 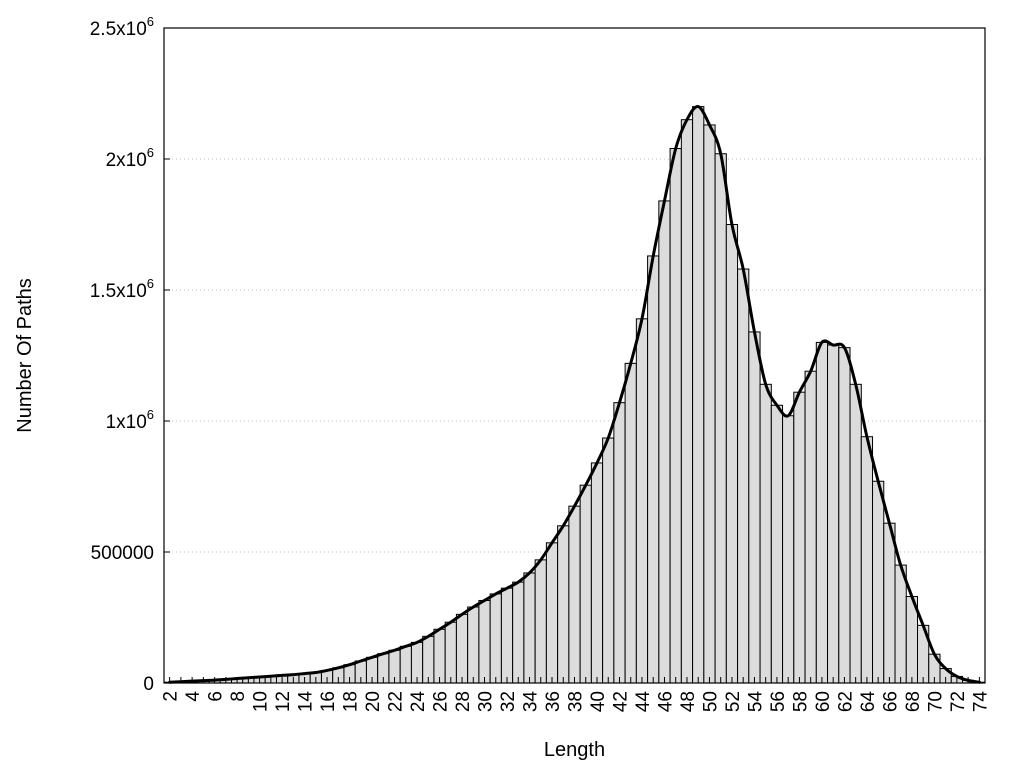 I want to click on y-tick-label: 500000, so click(x=122, y=553).